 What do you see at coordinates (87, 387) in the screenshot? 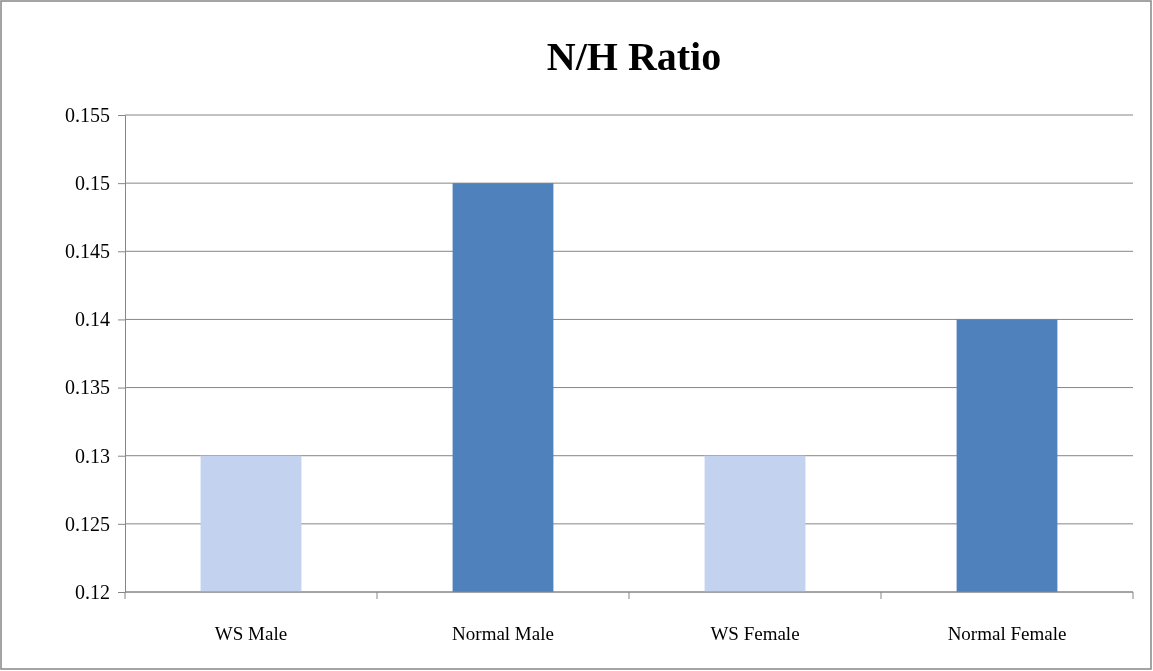
I see `y-tick-label: 0.135` at bounding box center [87, 387].